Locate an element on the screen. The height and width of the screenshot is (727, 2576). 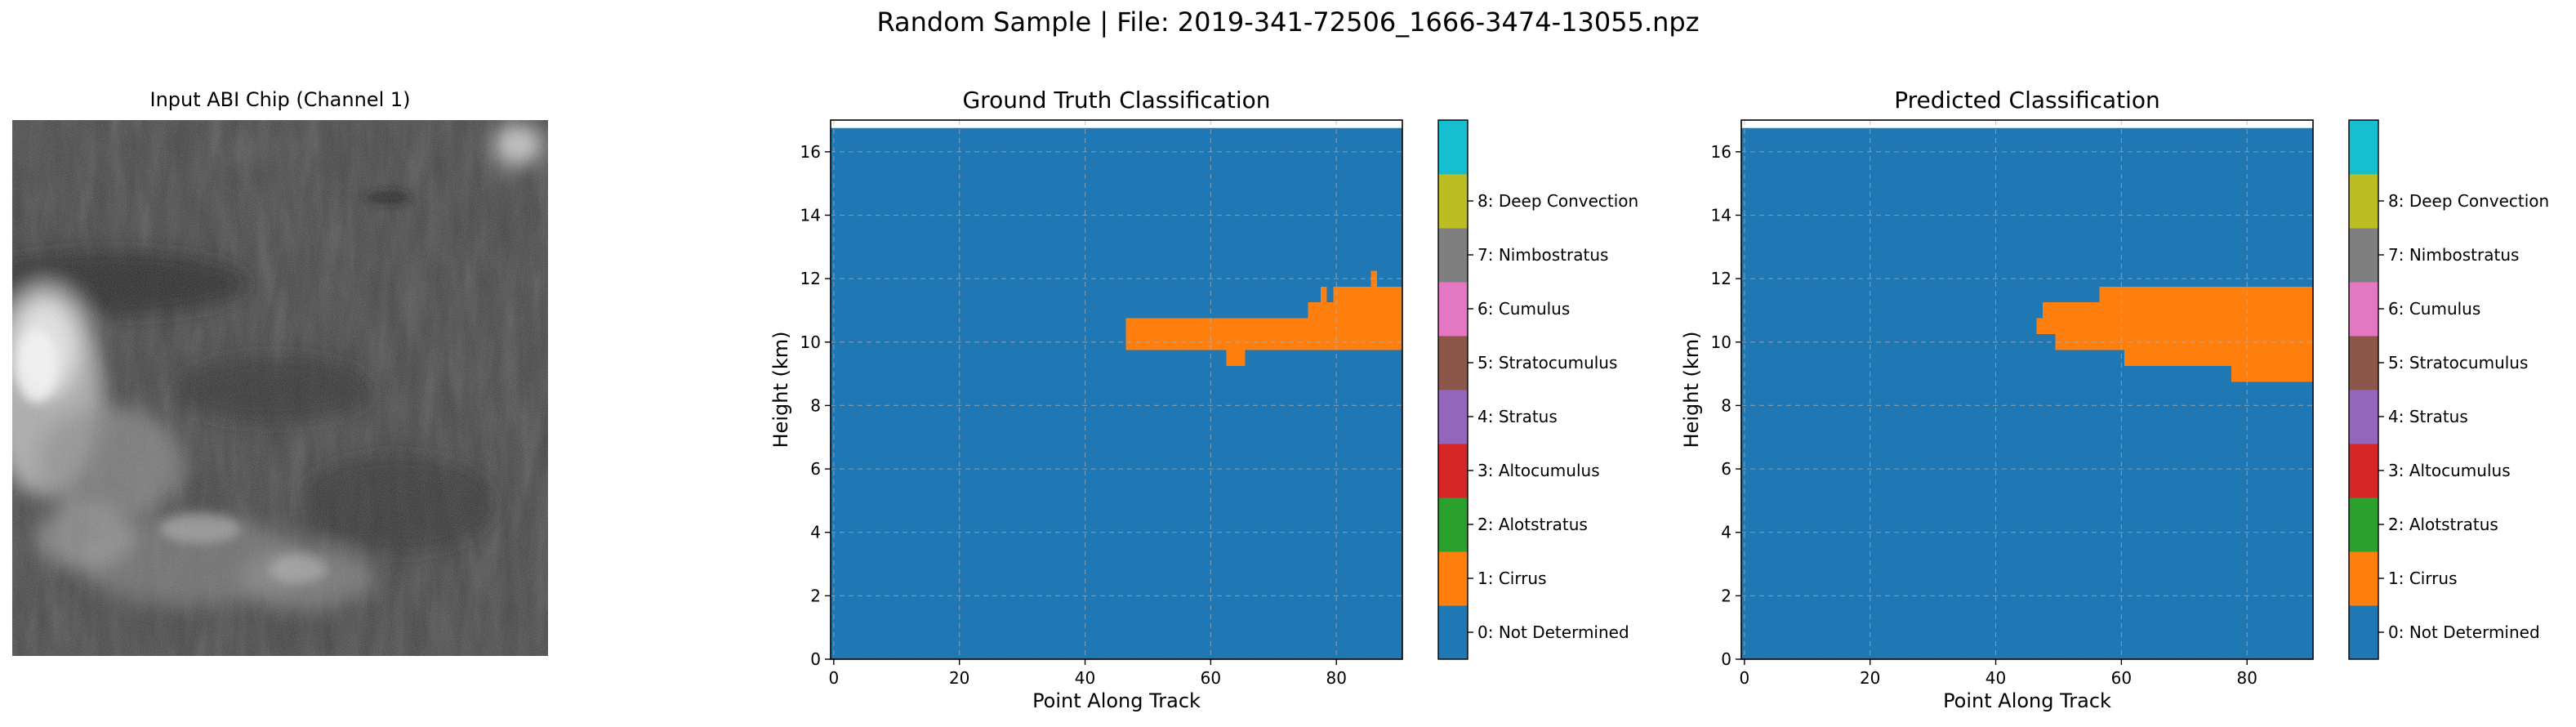
ground-truth-colorbar-label: 7: Nimbostratus is located at coordinates (1542, 255).